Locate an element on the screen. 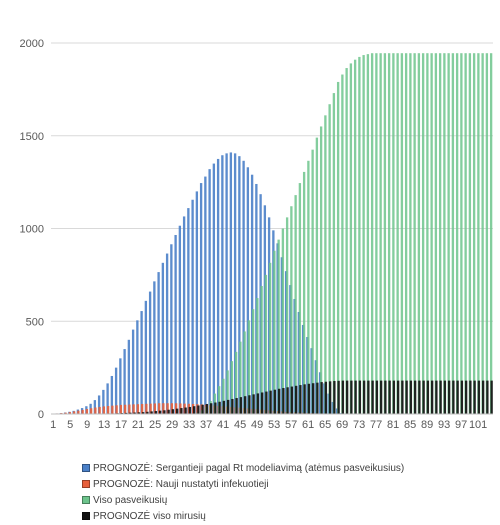 The image size is (500, 525). x-tick-label: 81 is located at coordinates (393, 425).